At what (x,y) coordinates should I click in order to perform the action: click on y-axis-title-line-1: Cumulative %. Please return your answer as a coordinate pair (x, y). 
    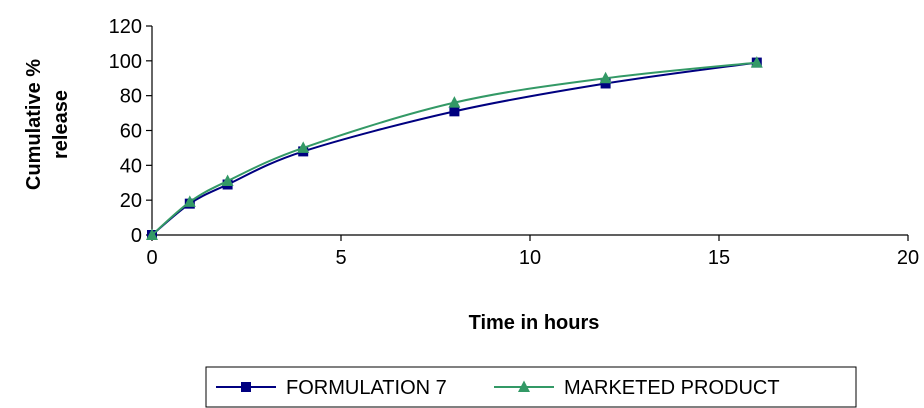
    Looking at the image, I should click on (34, 124).